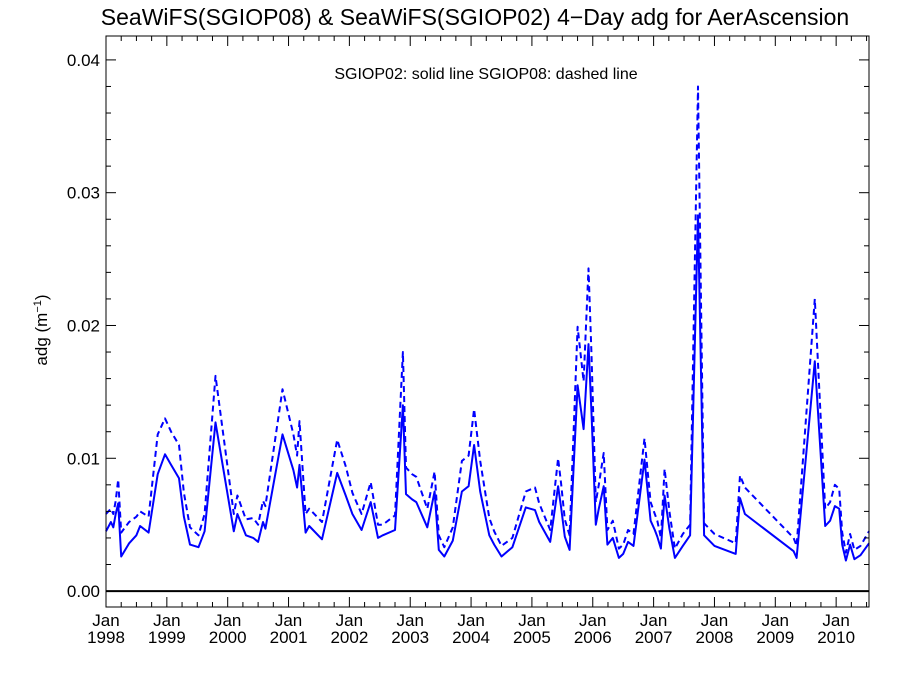 The width and height of the screenshot is (900, 675). I want to click on y-tick-label: 0.01, so click(83, 458).